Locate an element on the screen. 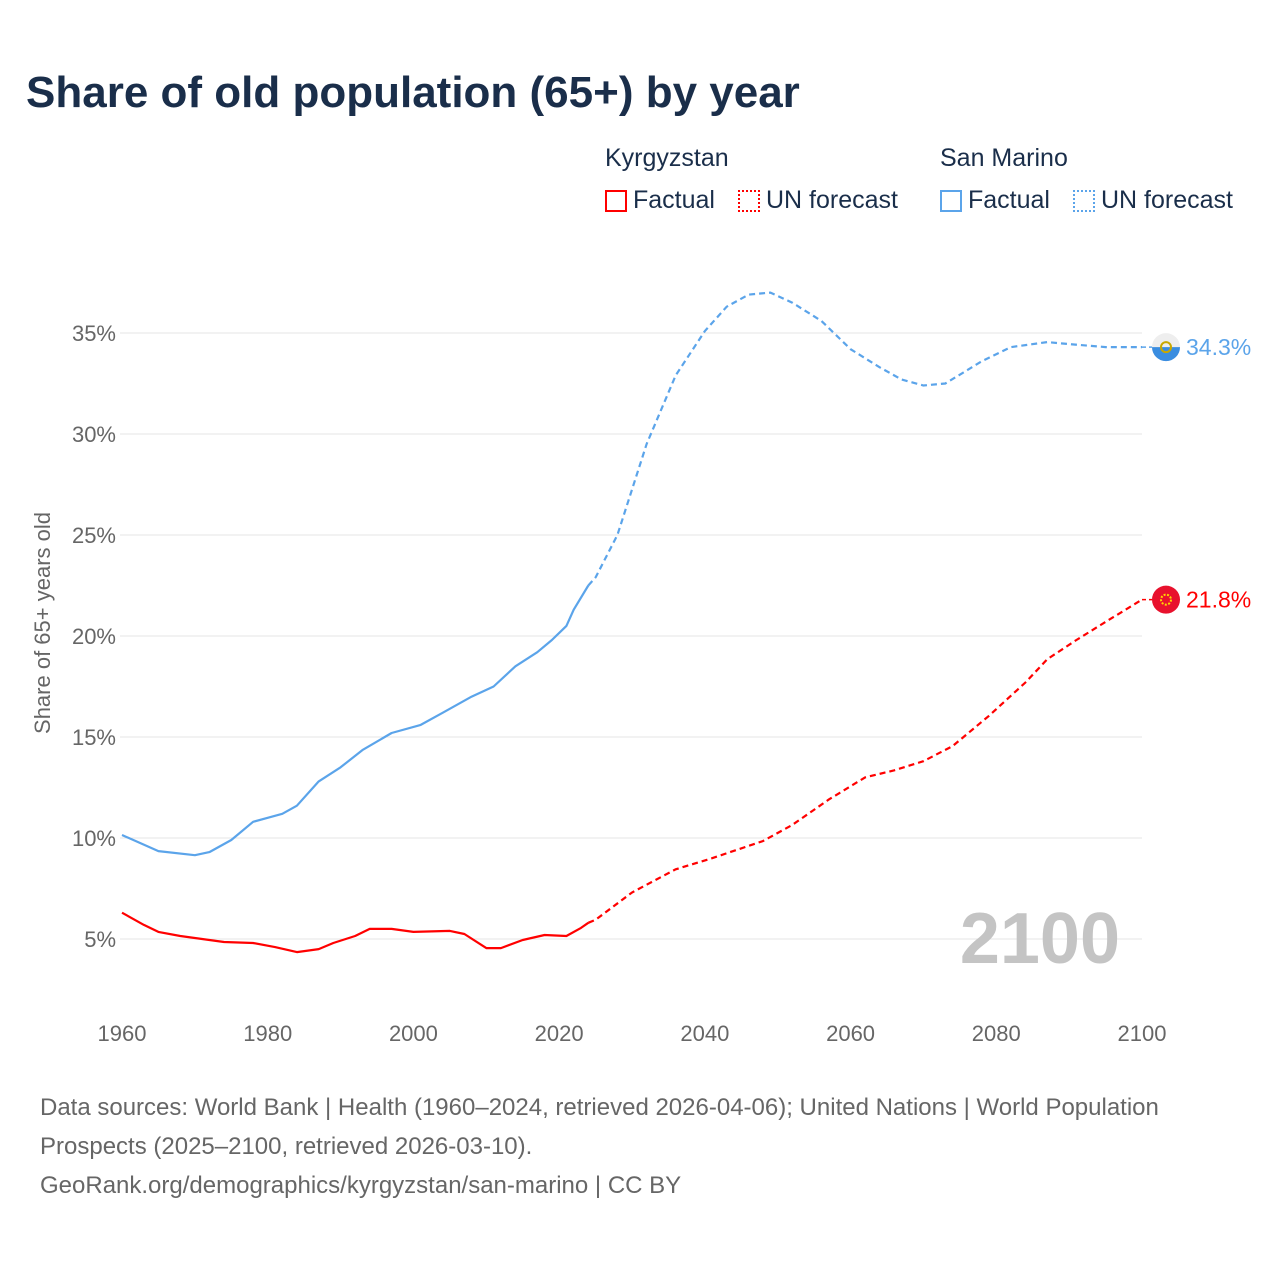 The height and width of the screenshot is (1280, 1280). x-tick-label: 2000 is located at coordinates (413, 1033).